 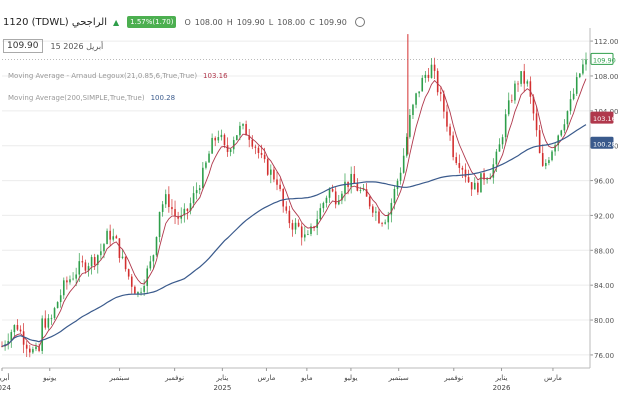 I want to click on gear-icon, so click(x=359, y=22).